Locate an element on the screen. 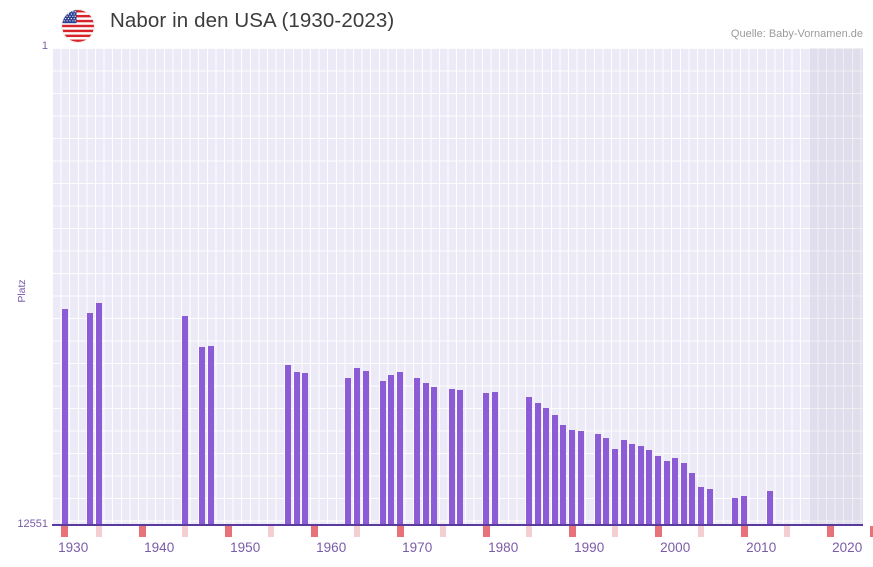 Image resolution: width=873 pixels, height=567 pixels. x-axis-tick-label: 1940 is located at coordinates (159, 547).